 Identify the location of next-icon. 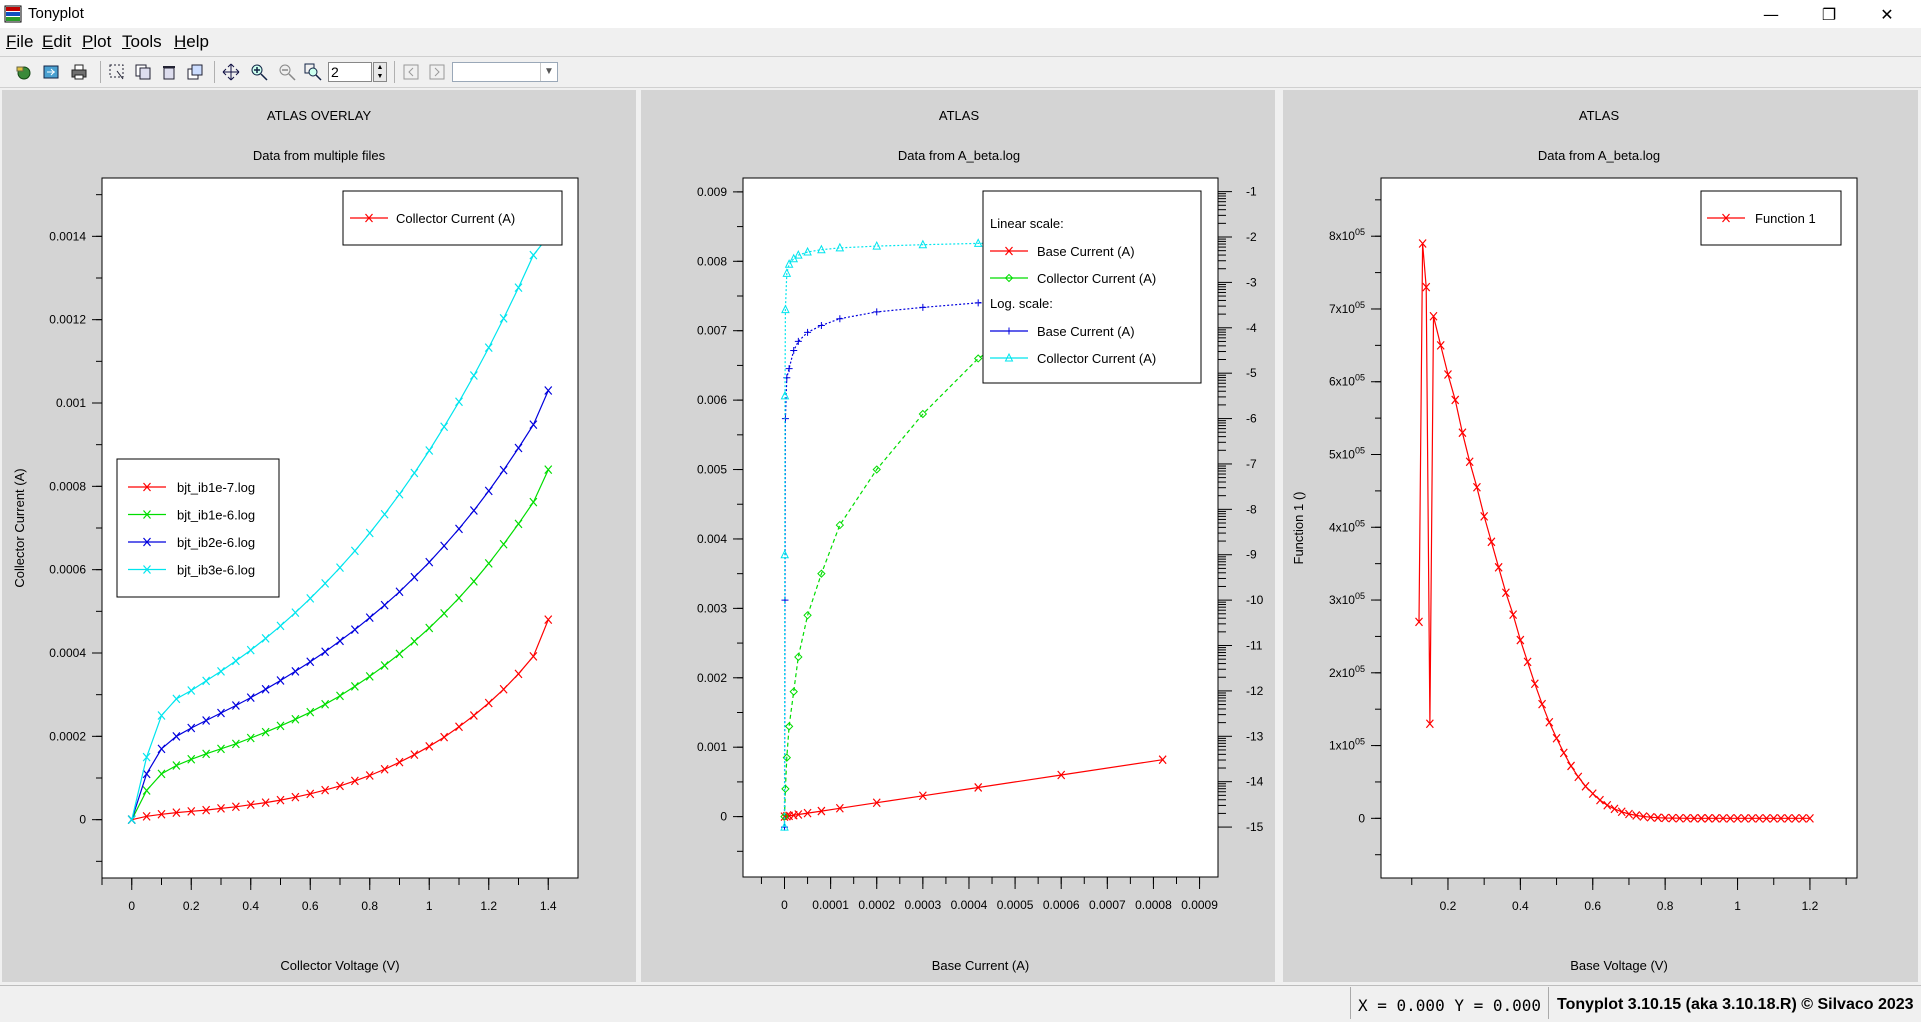
(437, 72).